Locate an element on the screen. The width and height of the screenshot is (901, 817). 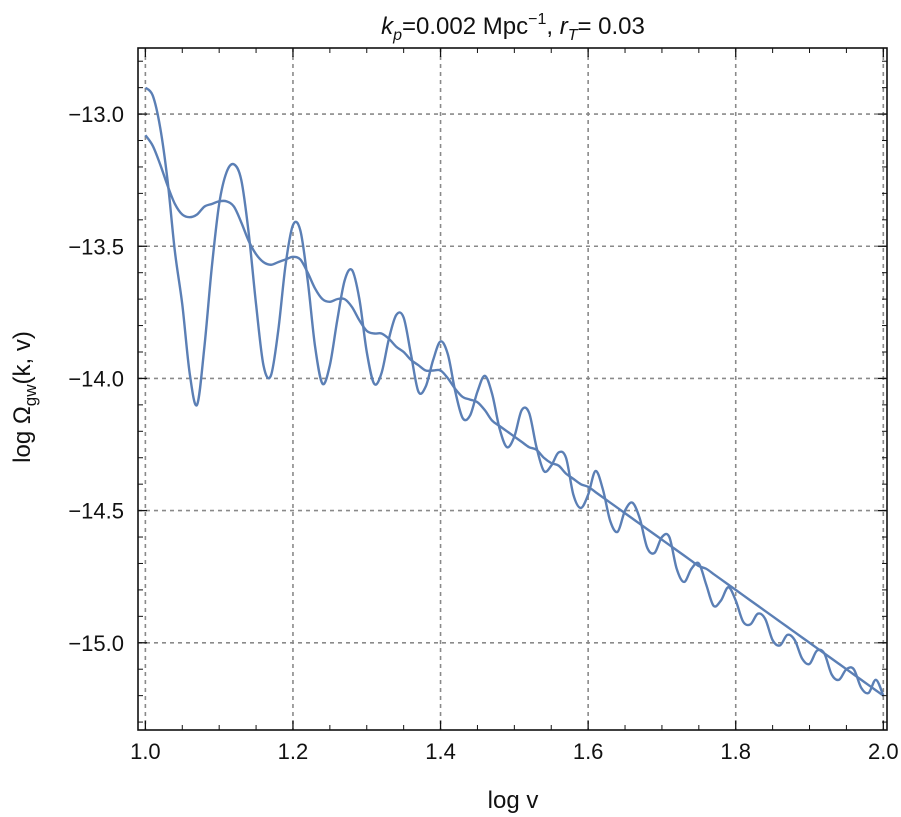
title-r-subscript: T is located at coordinates (573, 35).